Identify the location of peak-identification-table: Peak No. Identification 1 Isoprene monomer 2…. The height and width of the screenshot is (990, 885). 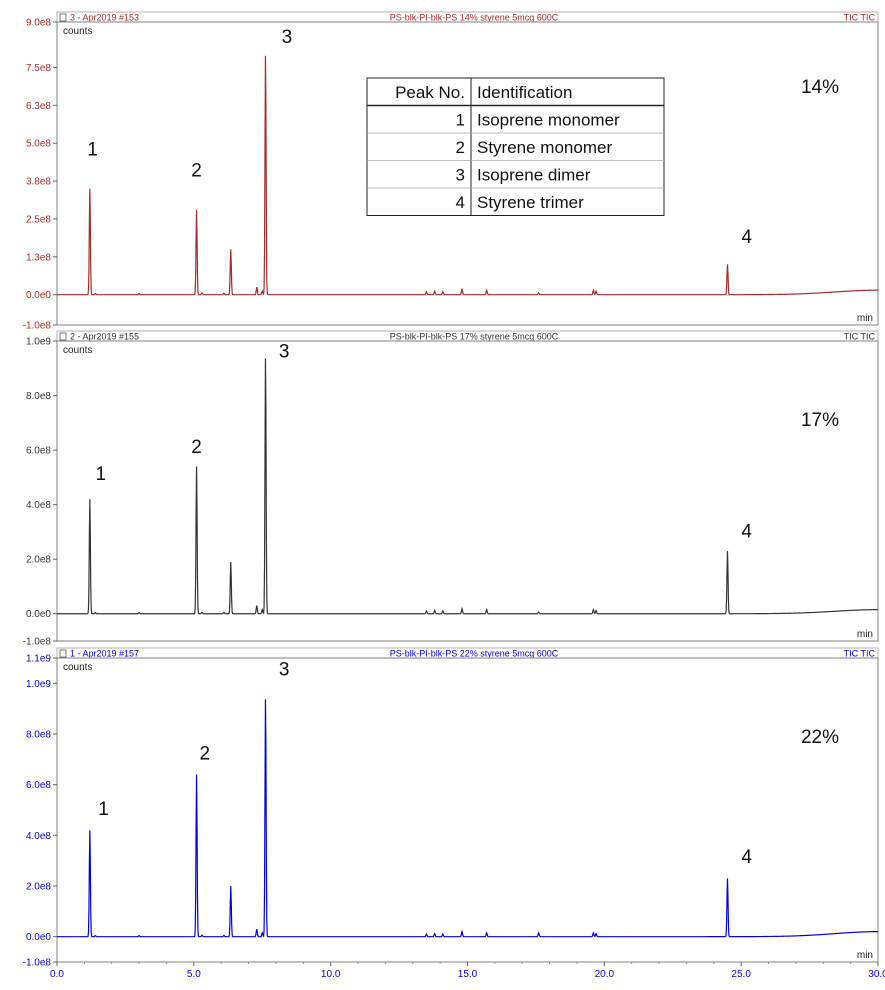
(515, 146).